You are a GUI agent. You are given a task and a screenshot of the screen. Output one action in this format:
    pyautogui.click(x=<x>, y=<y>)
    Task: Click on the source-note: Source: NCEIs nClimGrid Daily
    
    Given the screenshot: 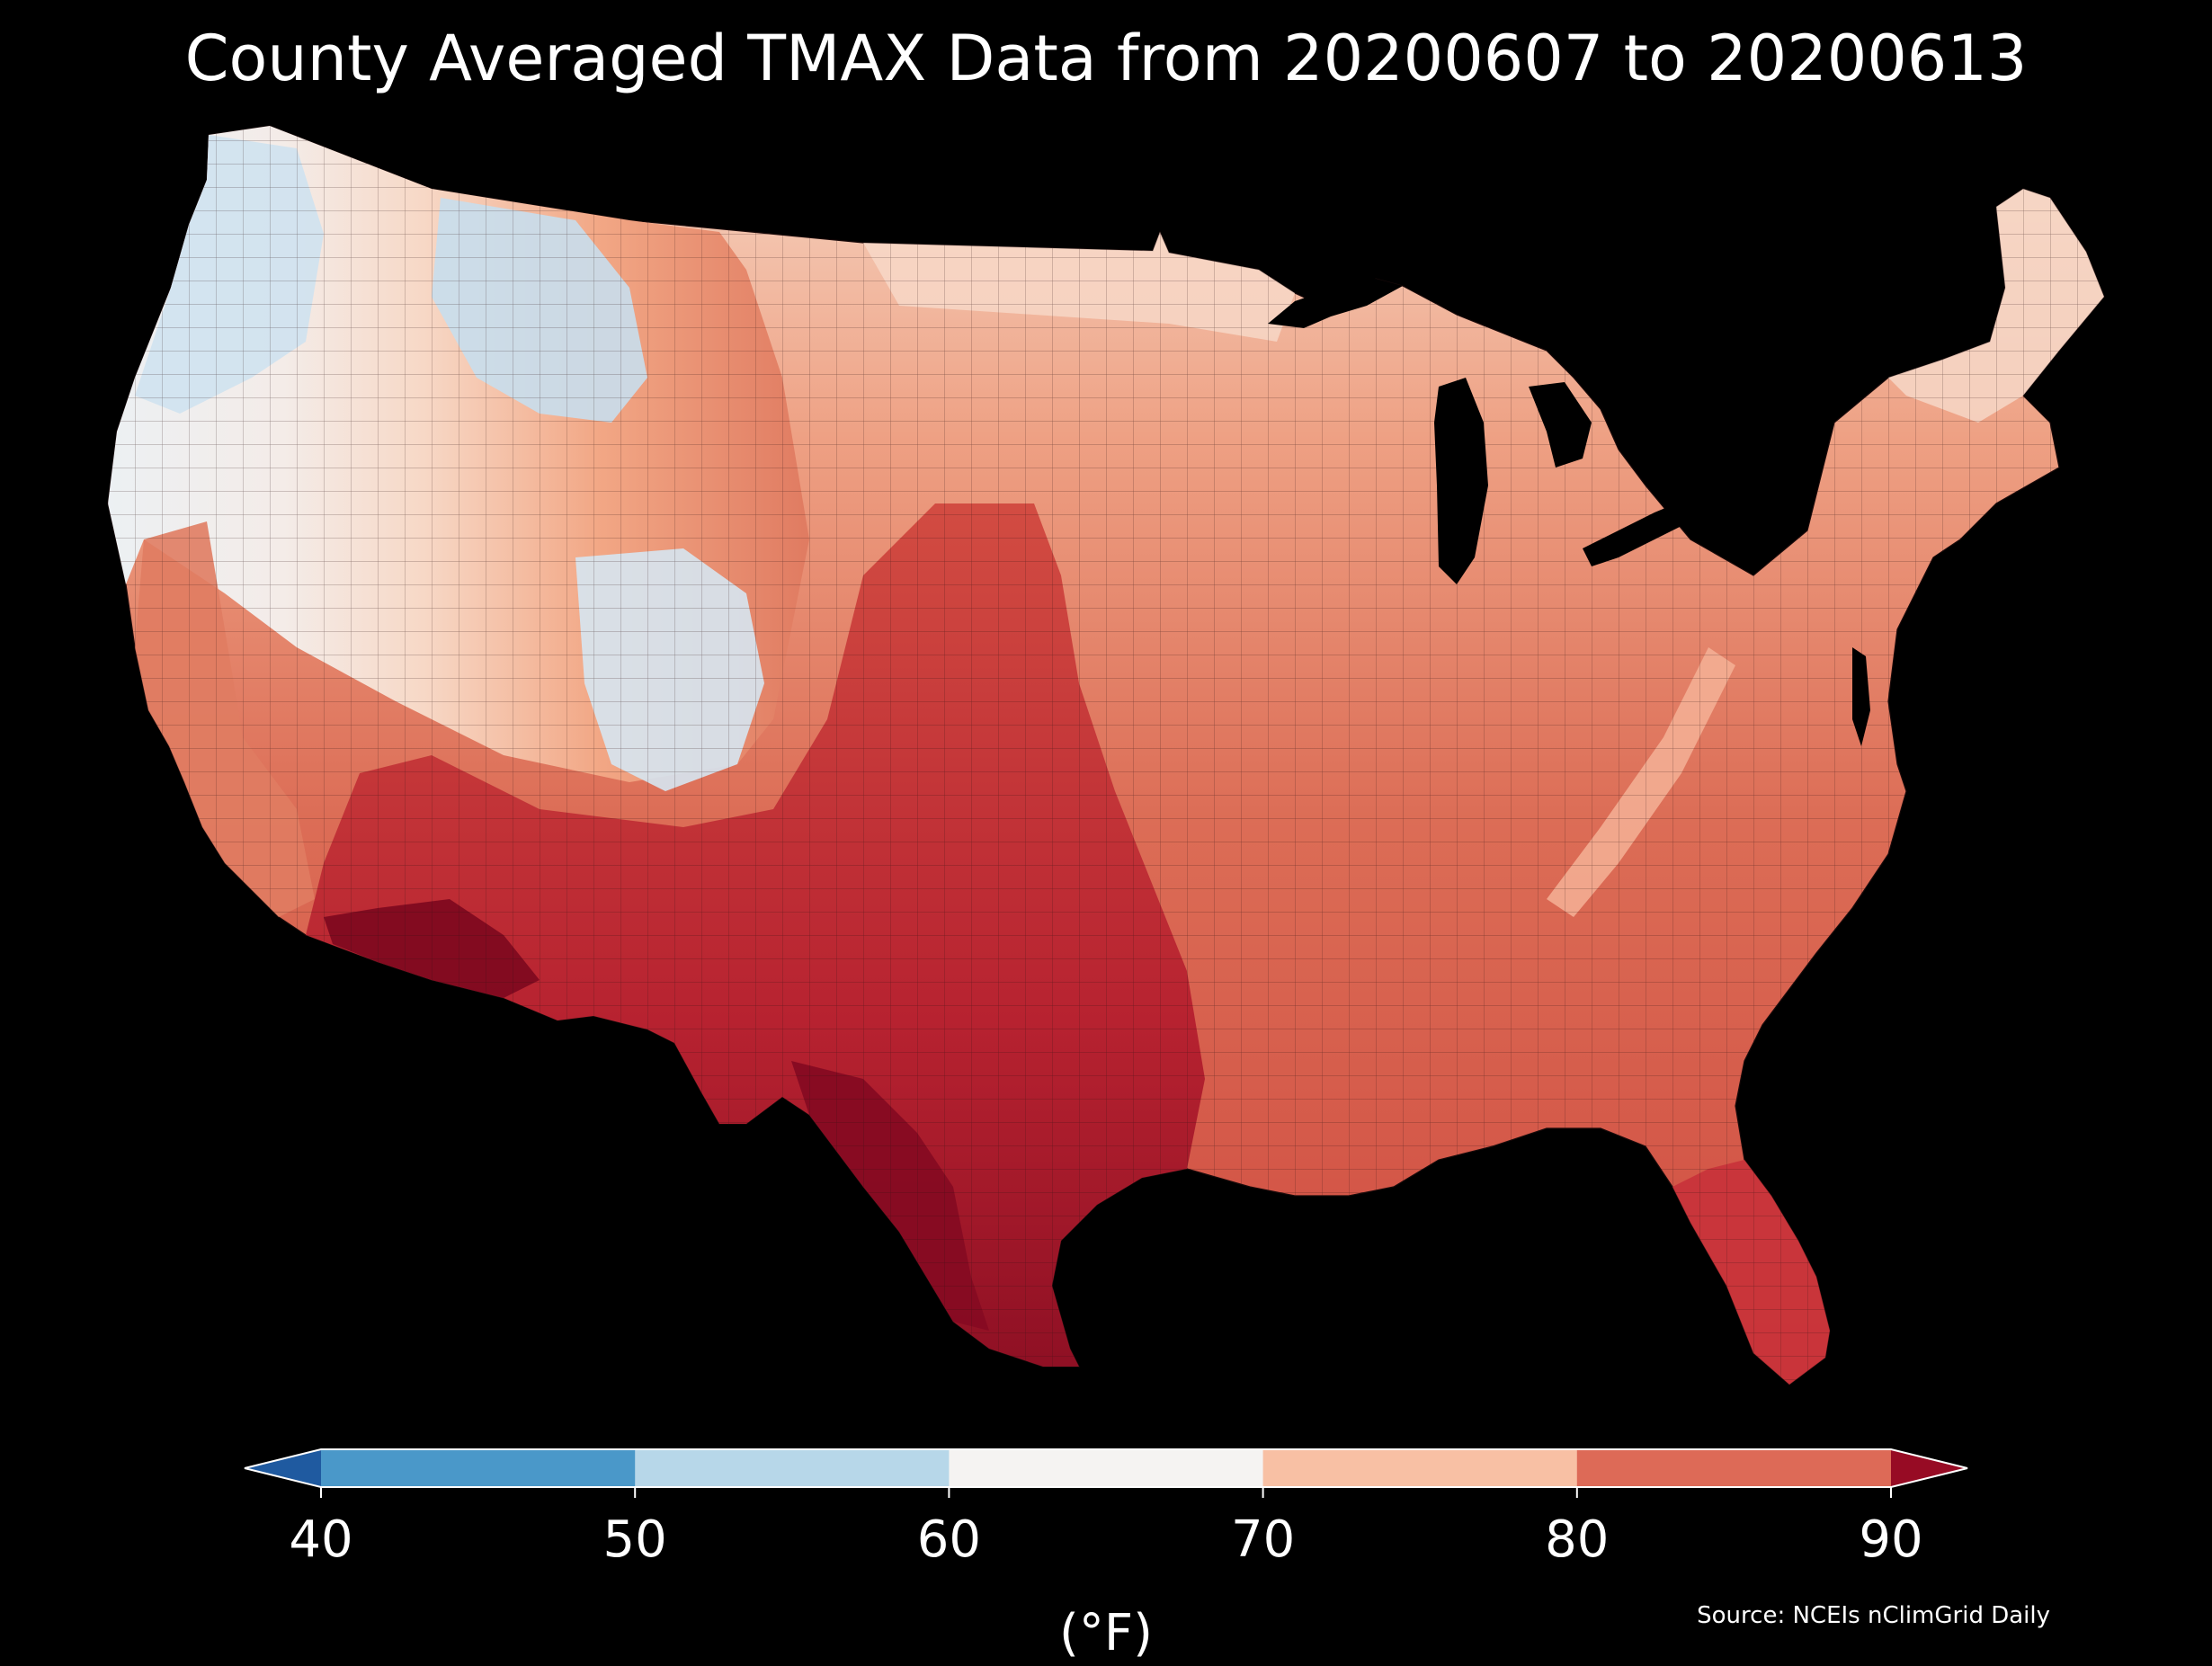 What is the action you would take?
    pyautogui.click(x=1873, y=1615)
    